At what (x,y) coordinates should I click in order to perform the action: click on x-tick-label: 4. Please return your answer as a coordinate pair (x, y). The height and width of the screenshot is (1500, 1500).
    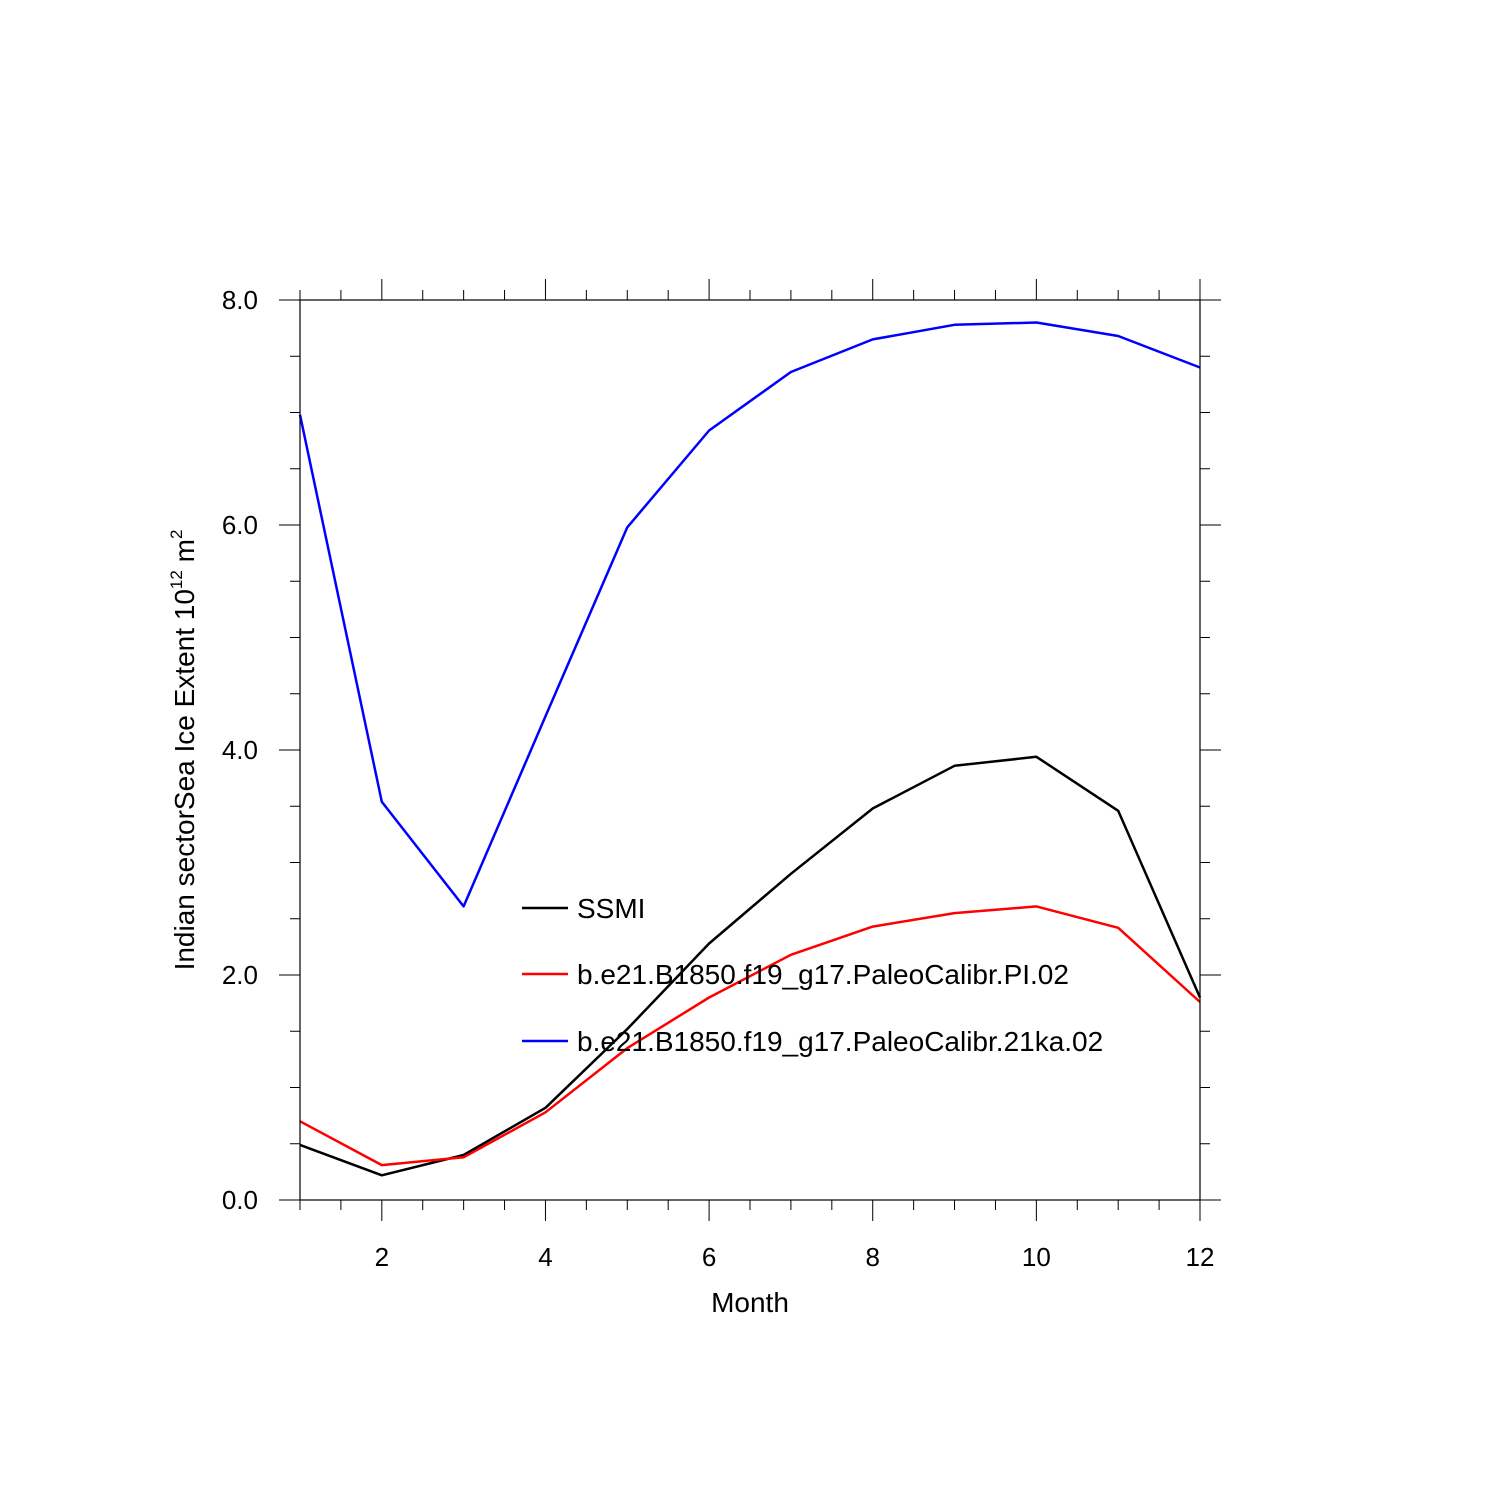
    Looking at the image, I should click on (545, 1257).